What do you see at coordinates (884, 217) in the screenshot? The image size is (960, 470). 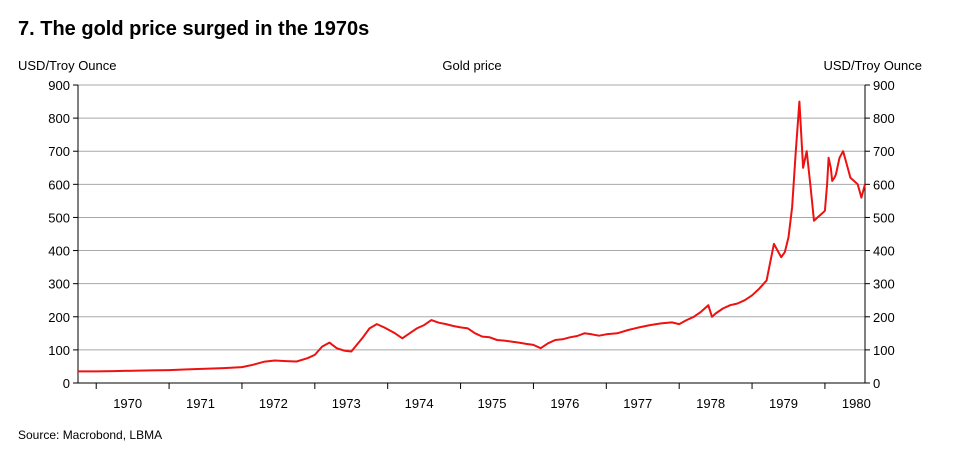 I see `y-tick-label-right: 500` at bounding box center [884, 217].